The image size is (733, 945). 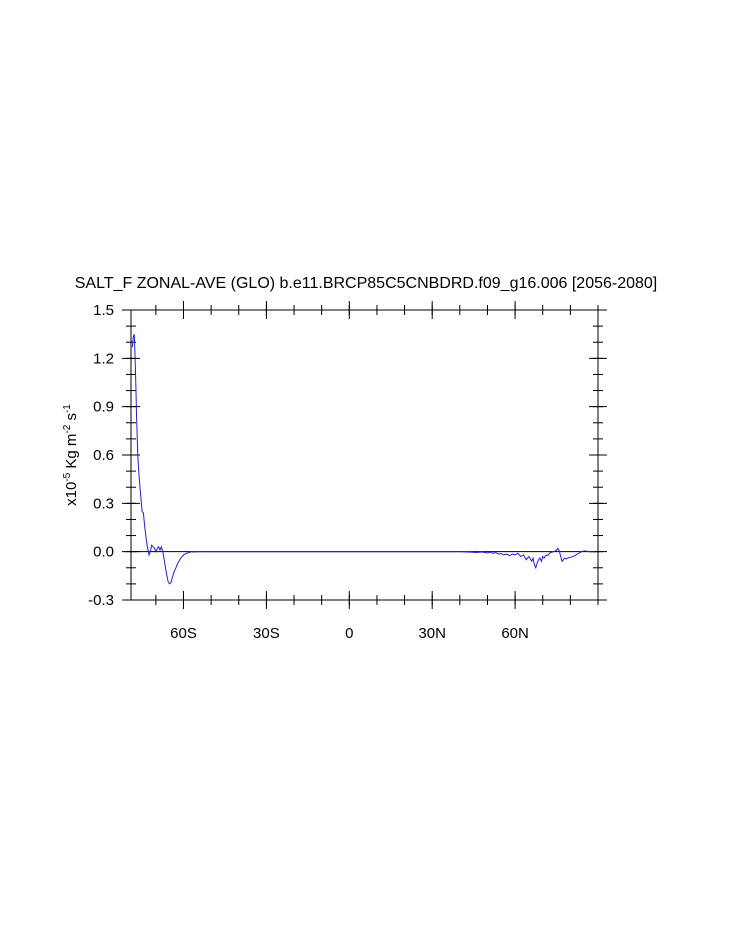 I want to click on y-axis-label-exp2: -2, so click(x=67, y=428).